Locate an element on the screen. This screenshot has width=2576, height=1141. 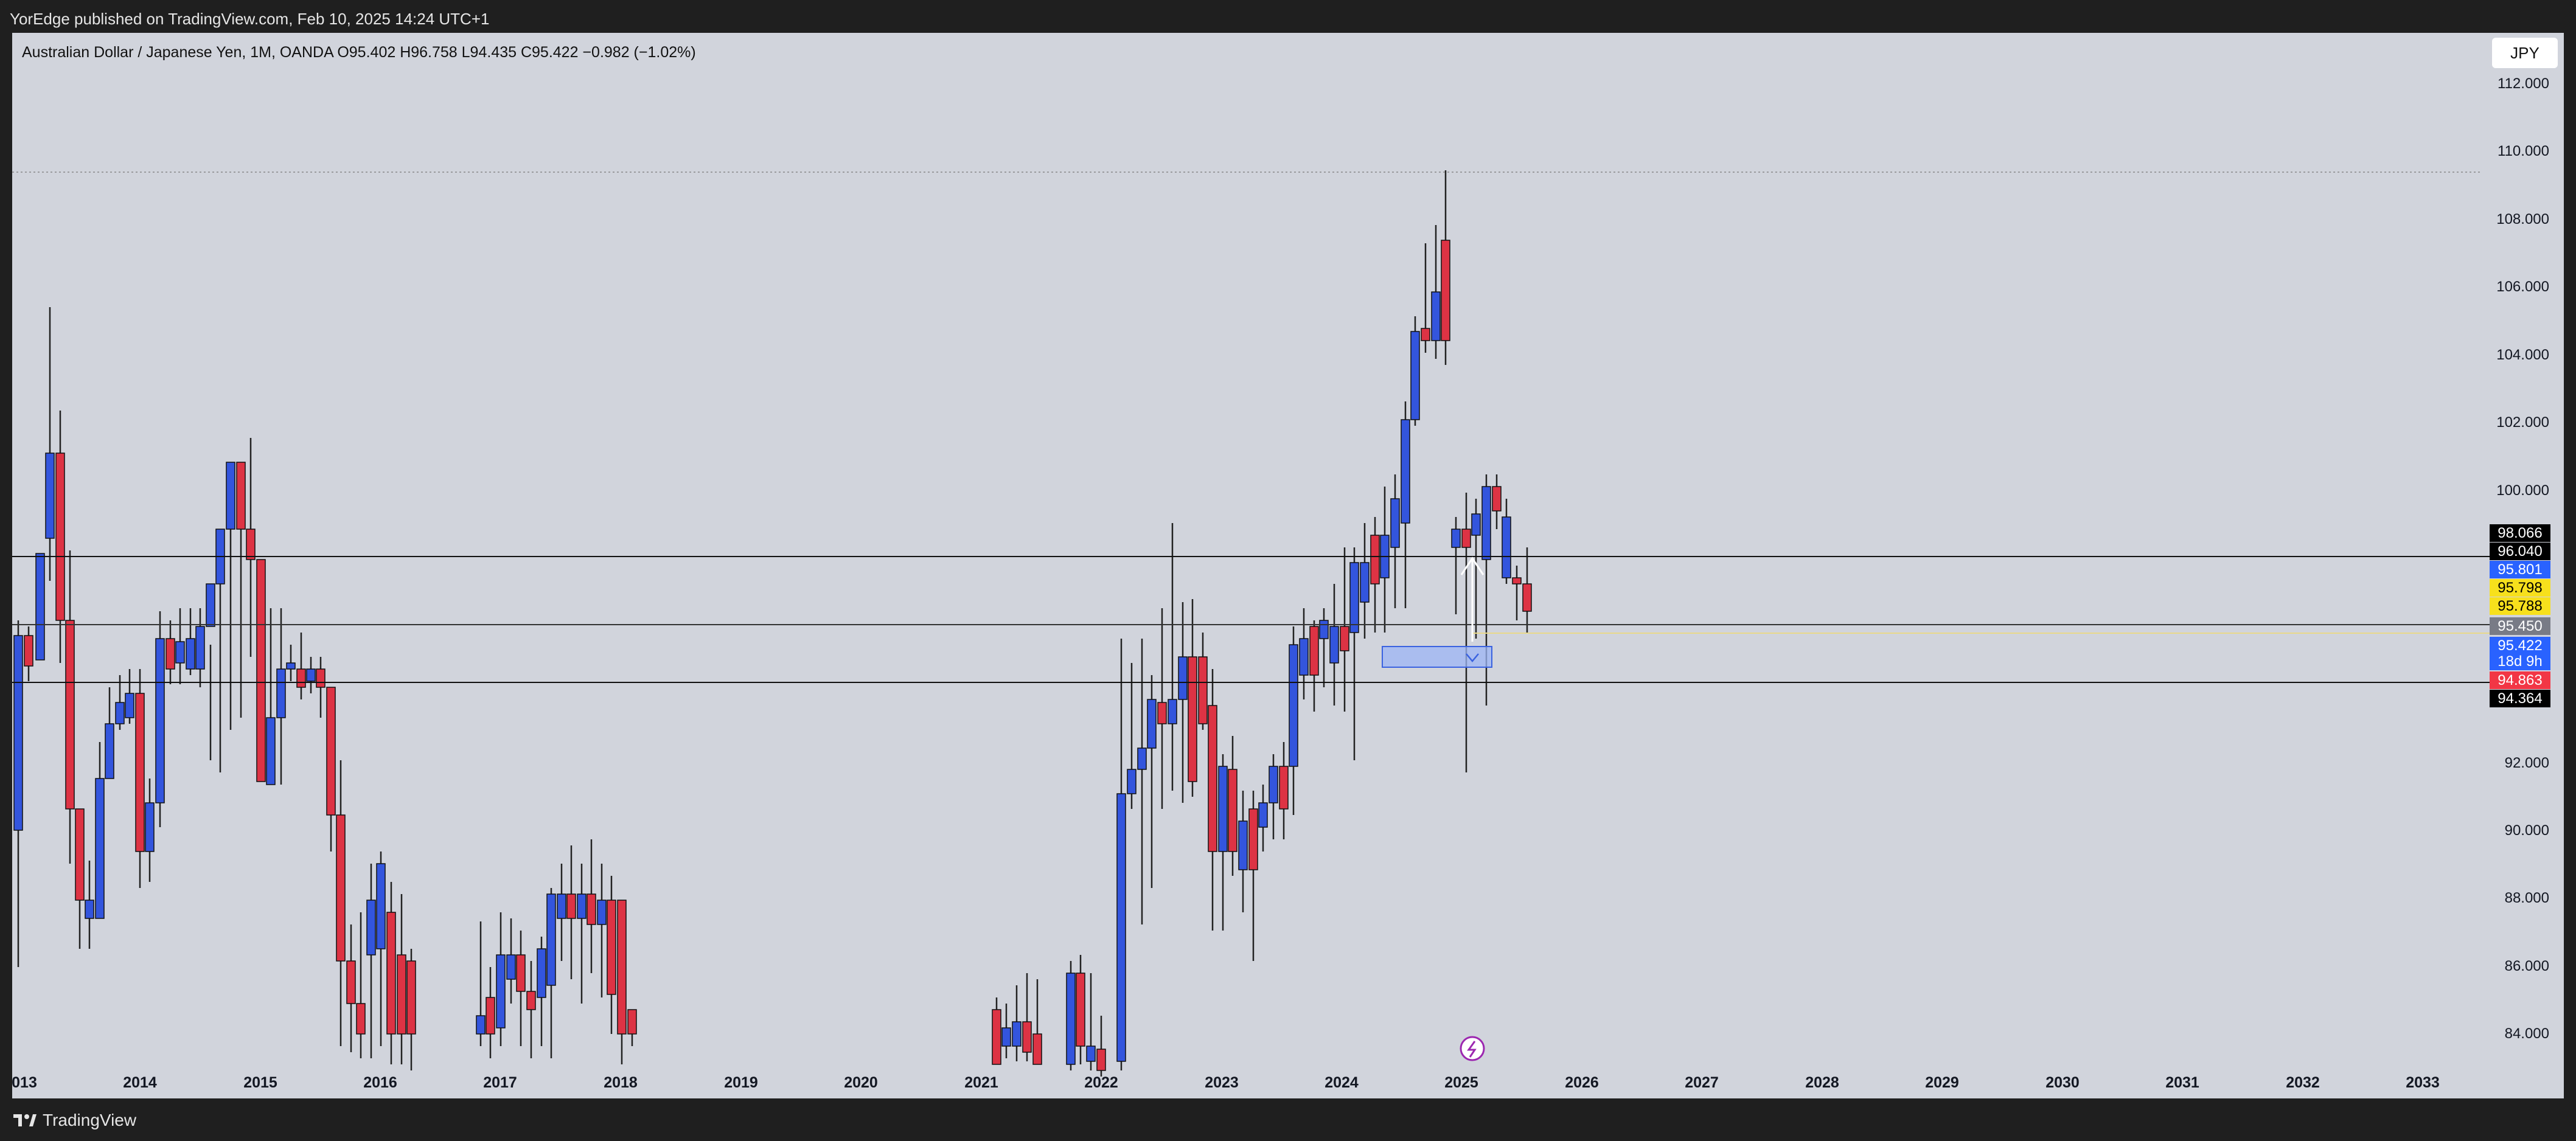
price-label-text: 94.863 is located at coordinates (2520, 680).